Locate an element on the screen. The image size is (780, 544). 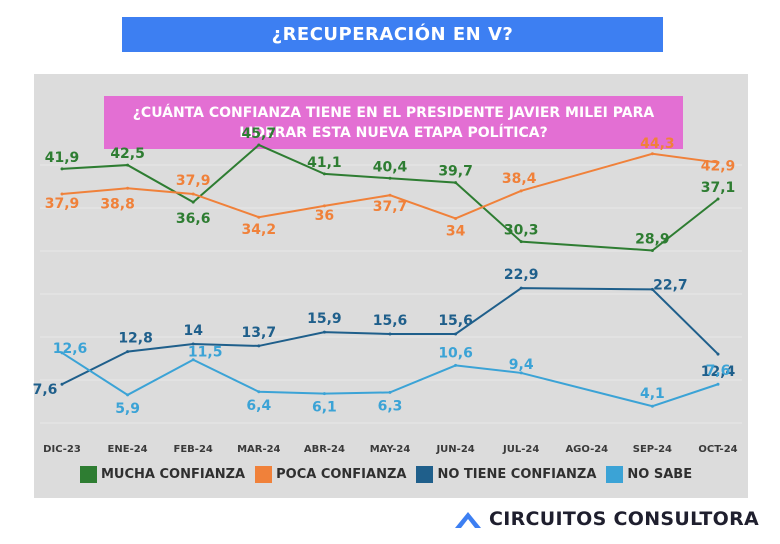
data-label-poca: 36 is located at coordinates (324, 216).